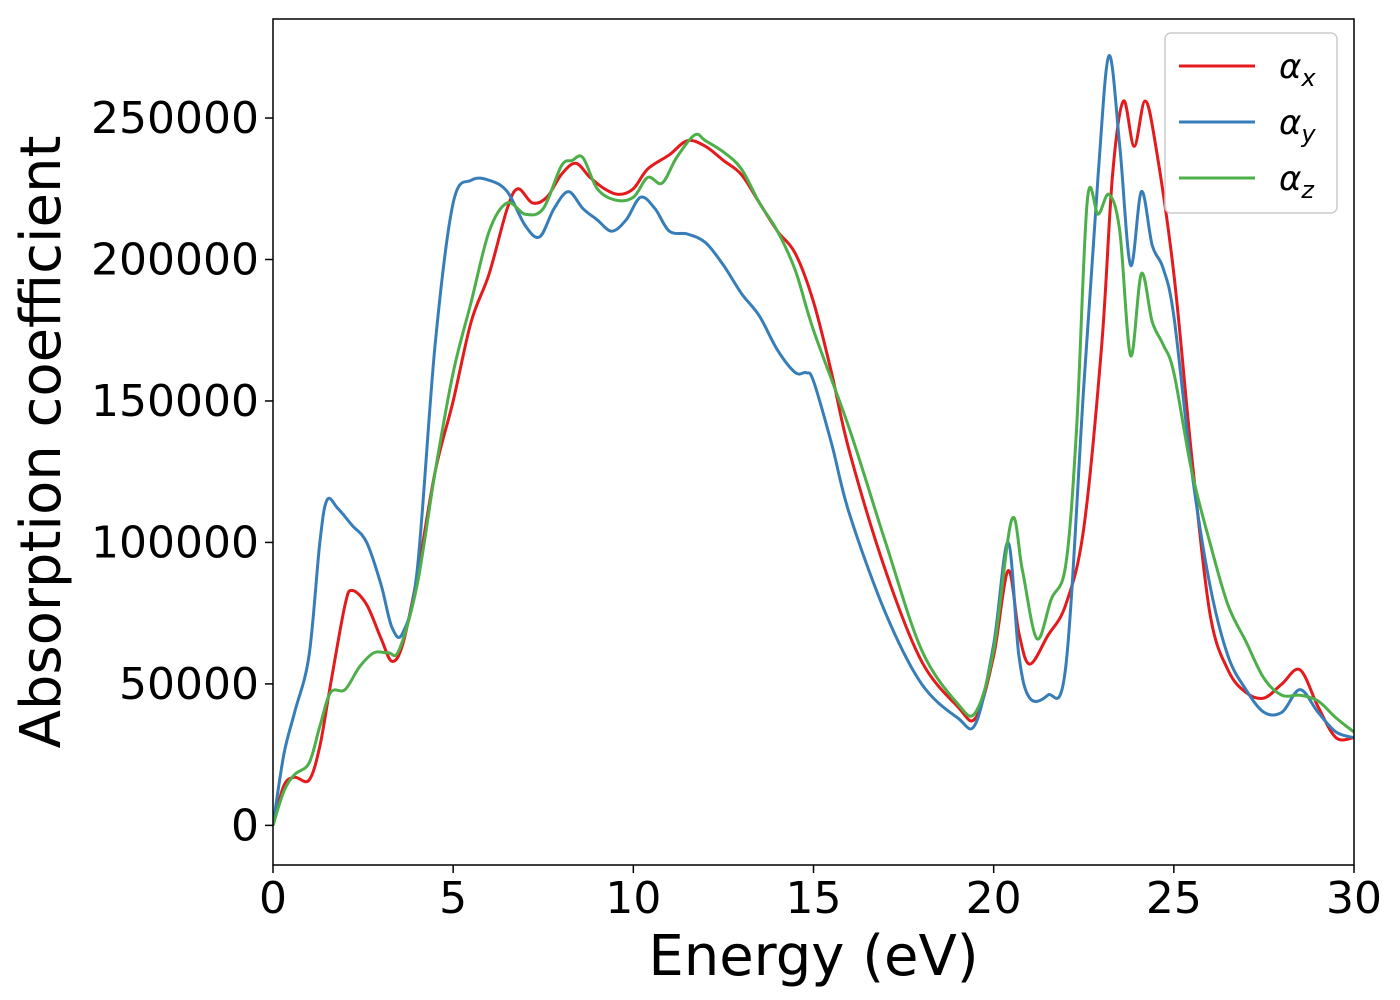 The height and width of the screenshot is (1000, 1400). I want to click on x-tick-label: 5, so click(453, 898).